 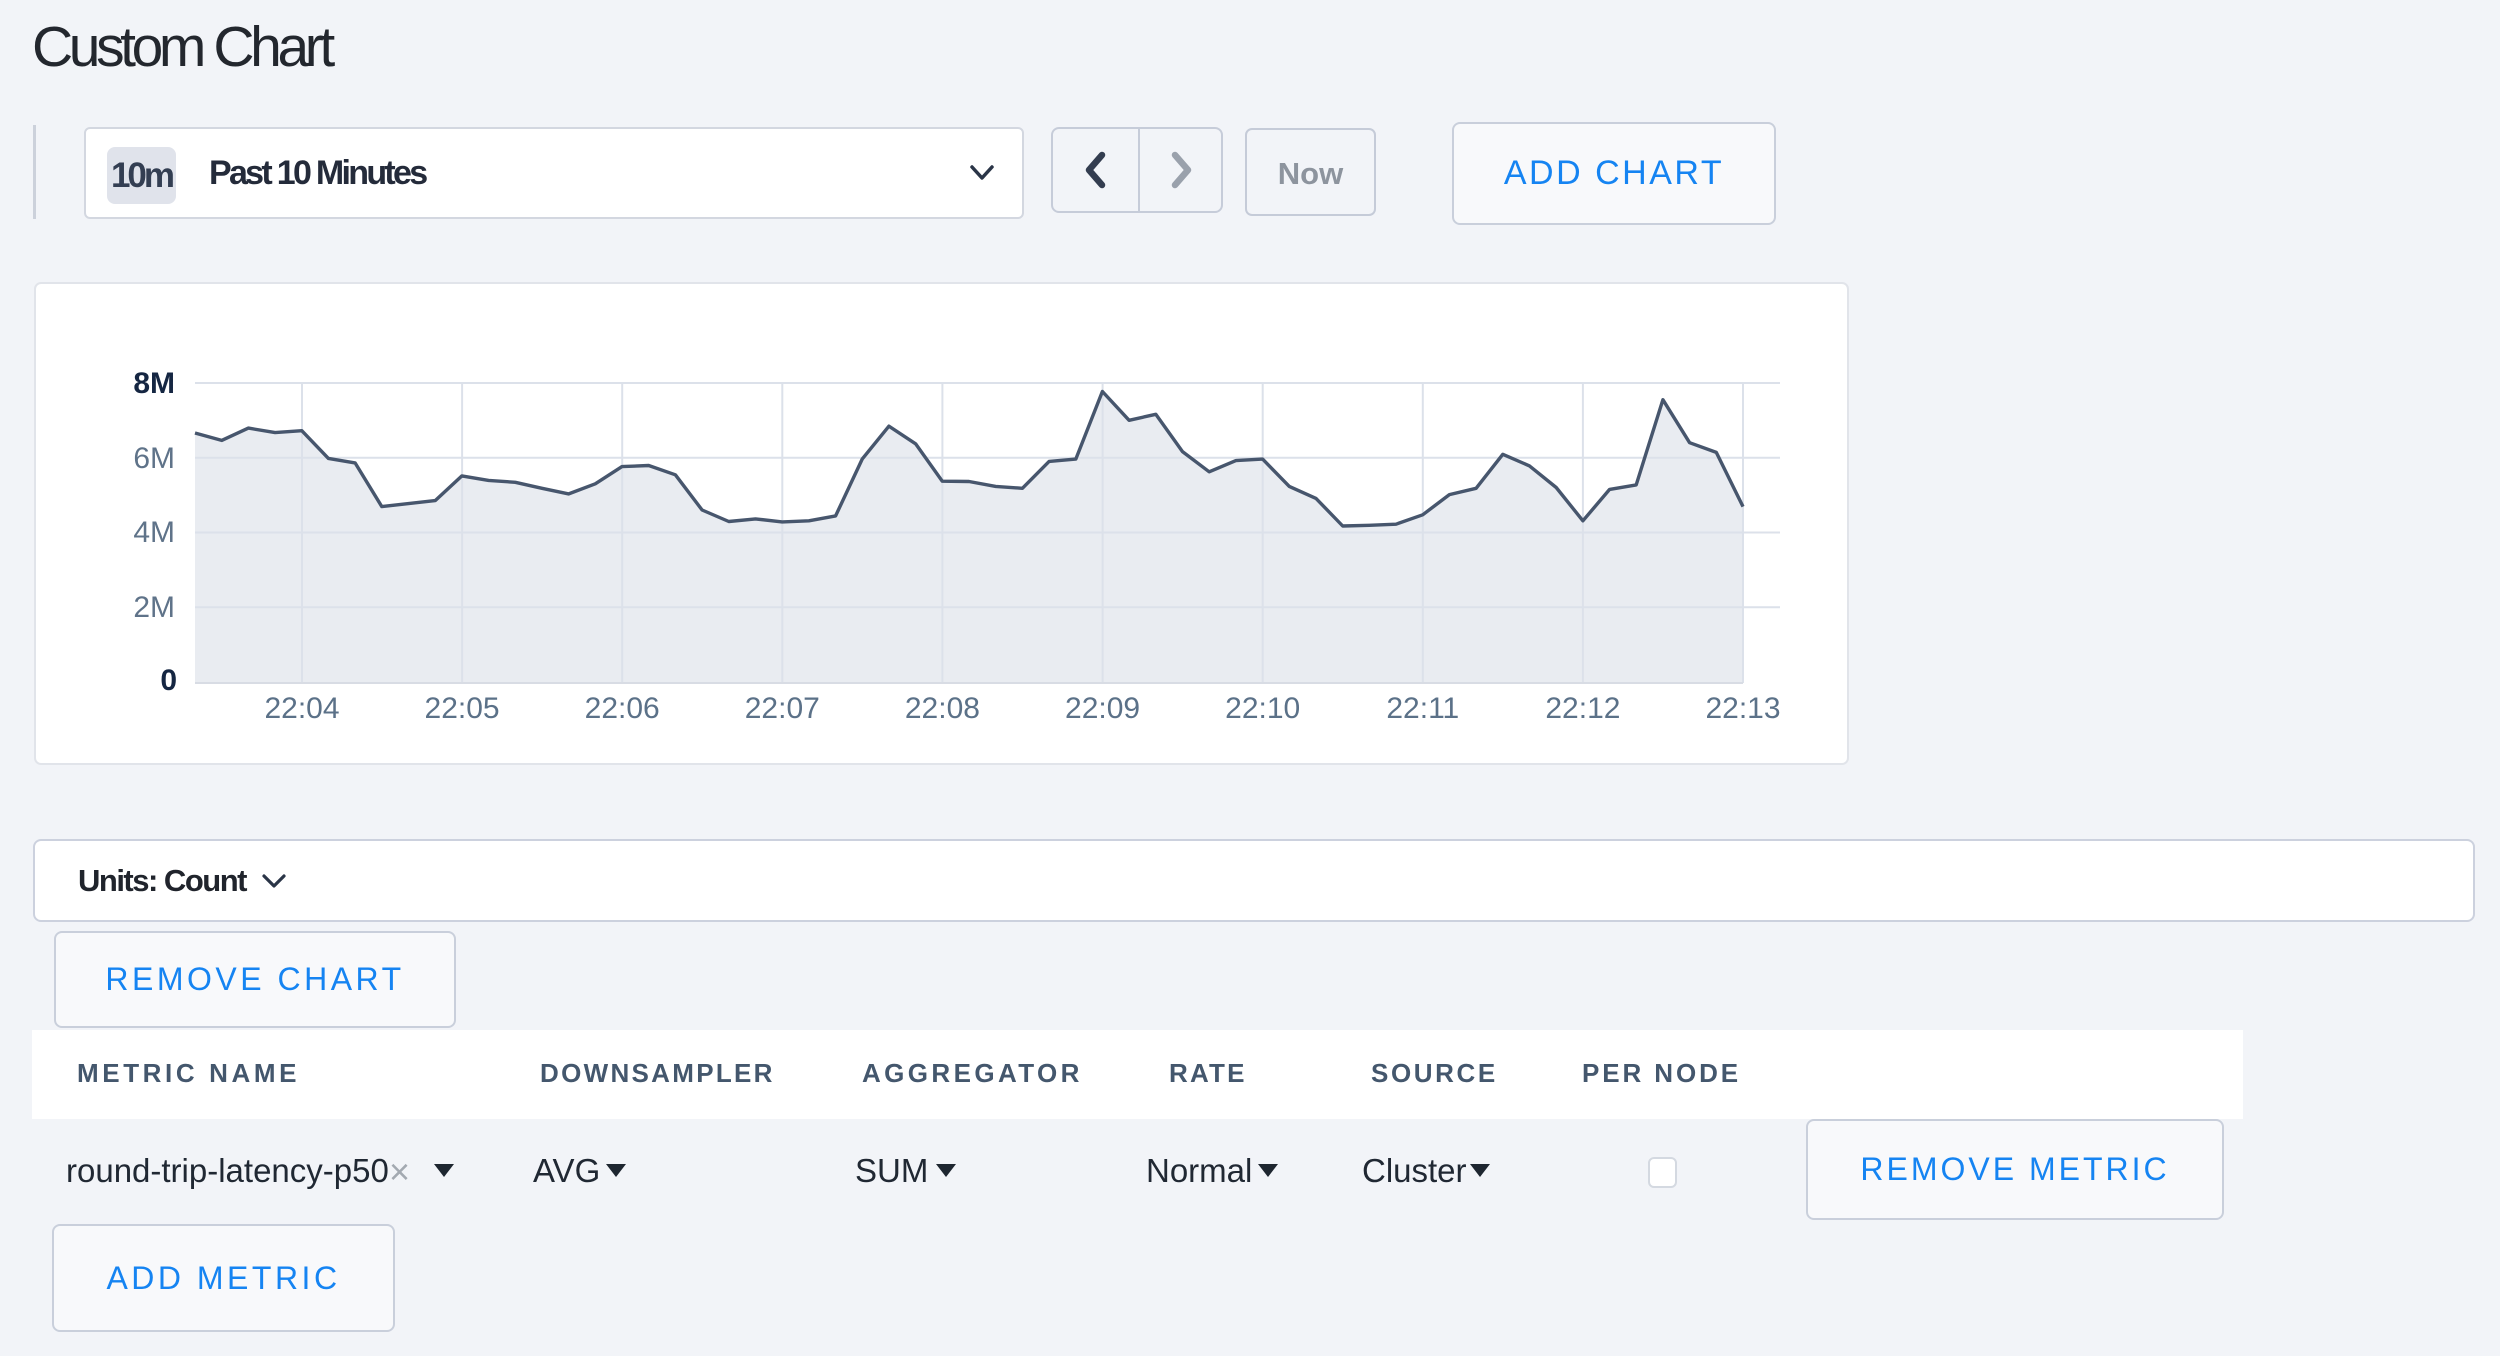 What do you see at coordinates (1262, 708) in the screenshot?
I see `svg-text: 22:10` at bounding box center [1262, 708].